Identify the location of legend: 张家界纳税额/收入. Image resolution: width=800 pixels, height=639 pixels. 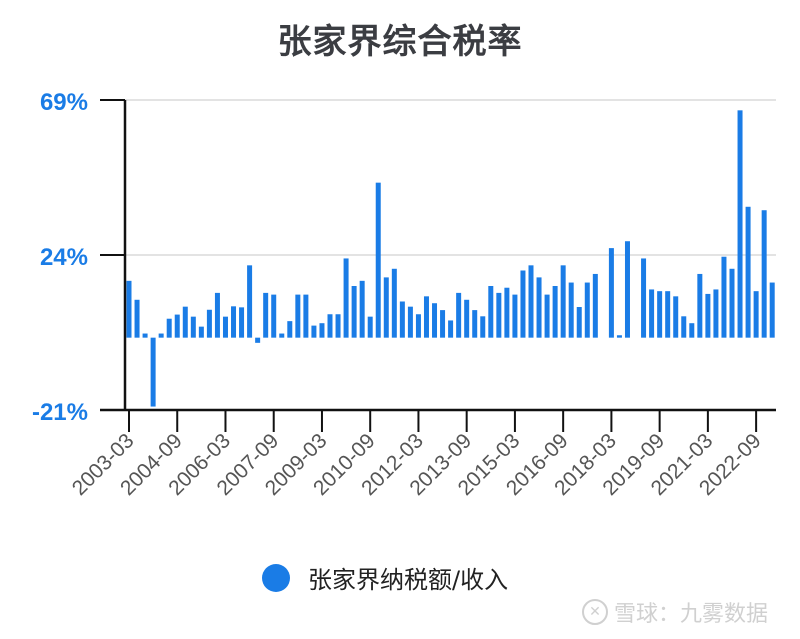
(385, 577).